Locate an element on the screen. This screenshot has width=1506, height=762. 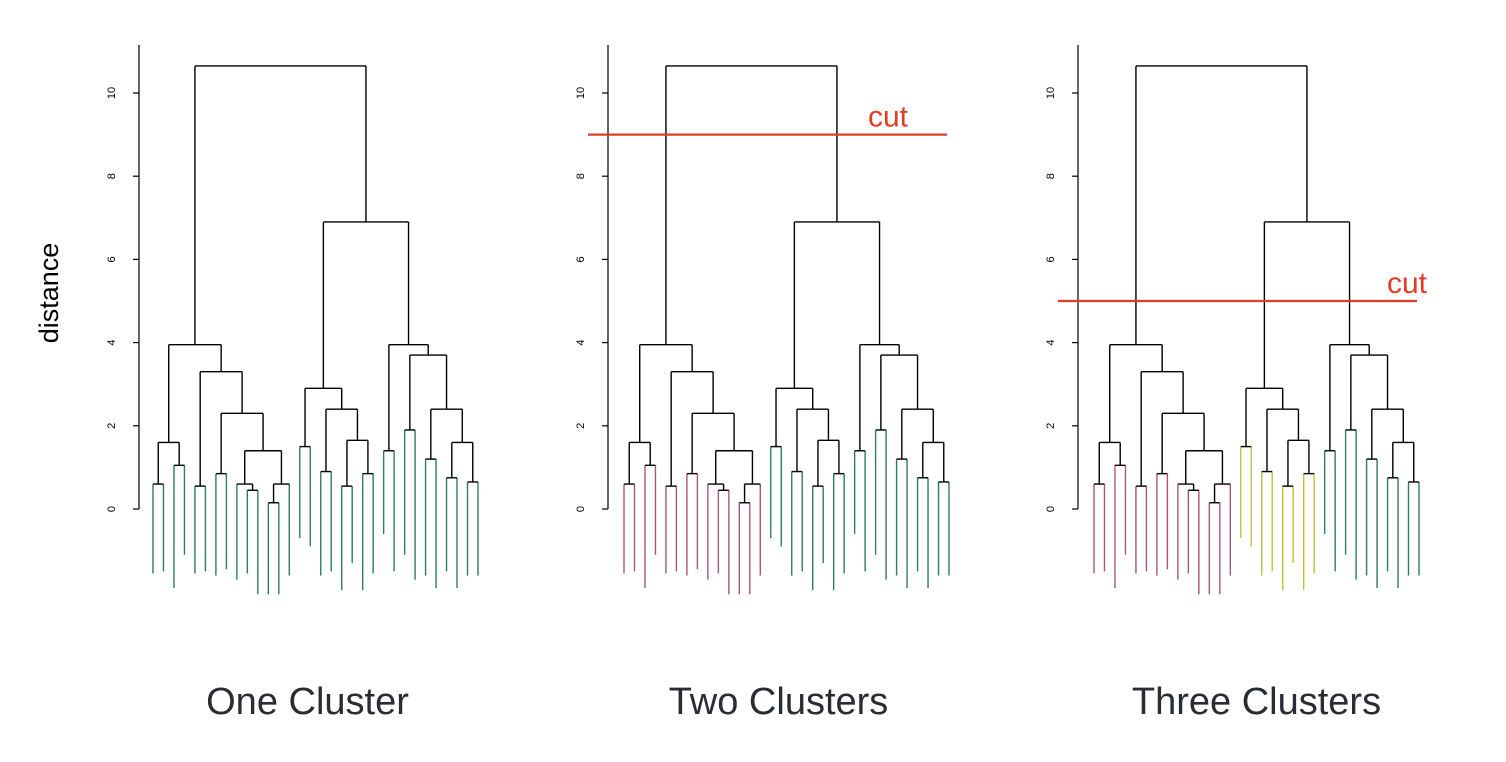
panel-title: One Cluster is located at coordinates (307, 702).